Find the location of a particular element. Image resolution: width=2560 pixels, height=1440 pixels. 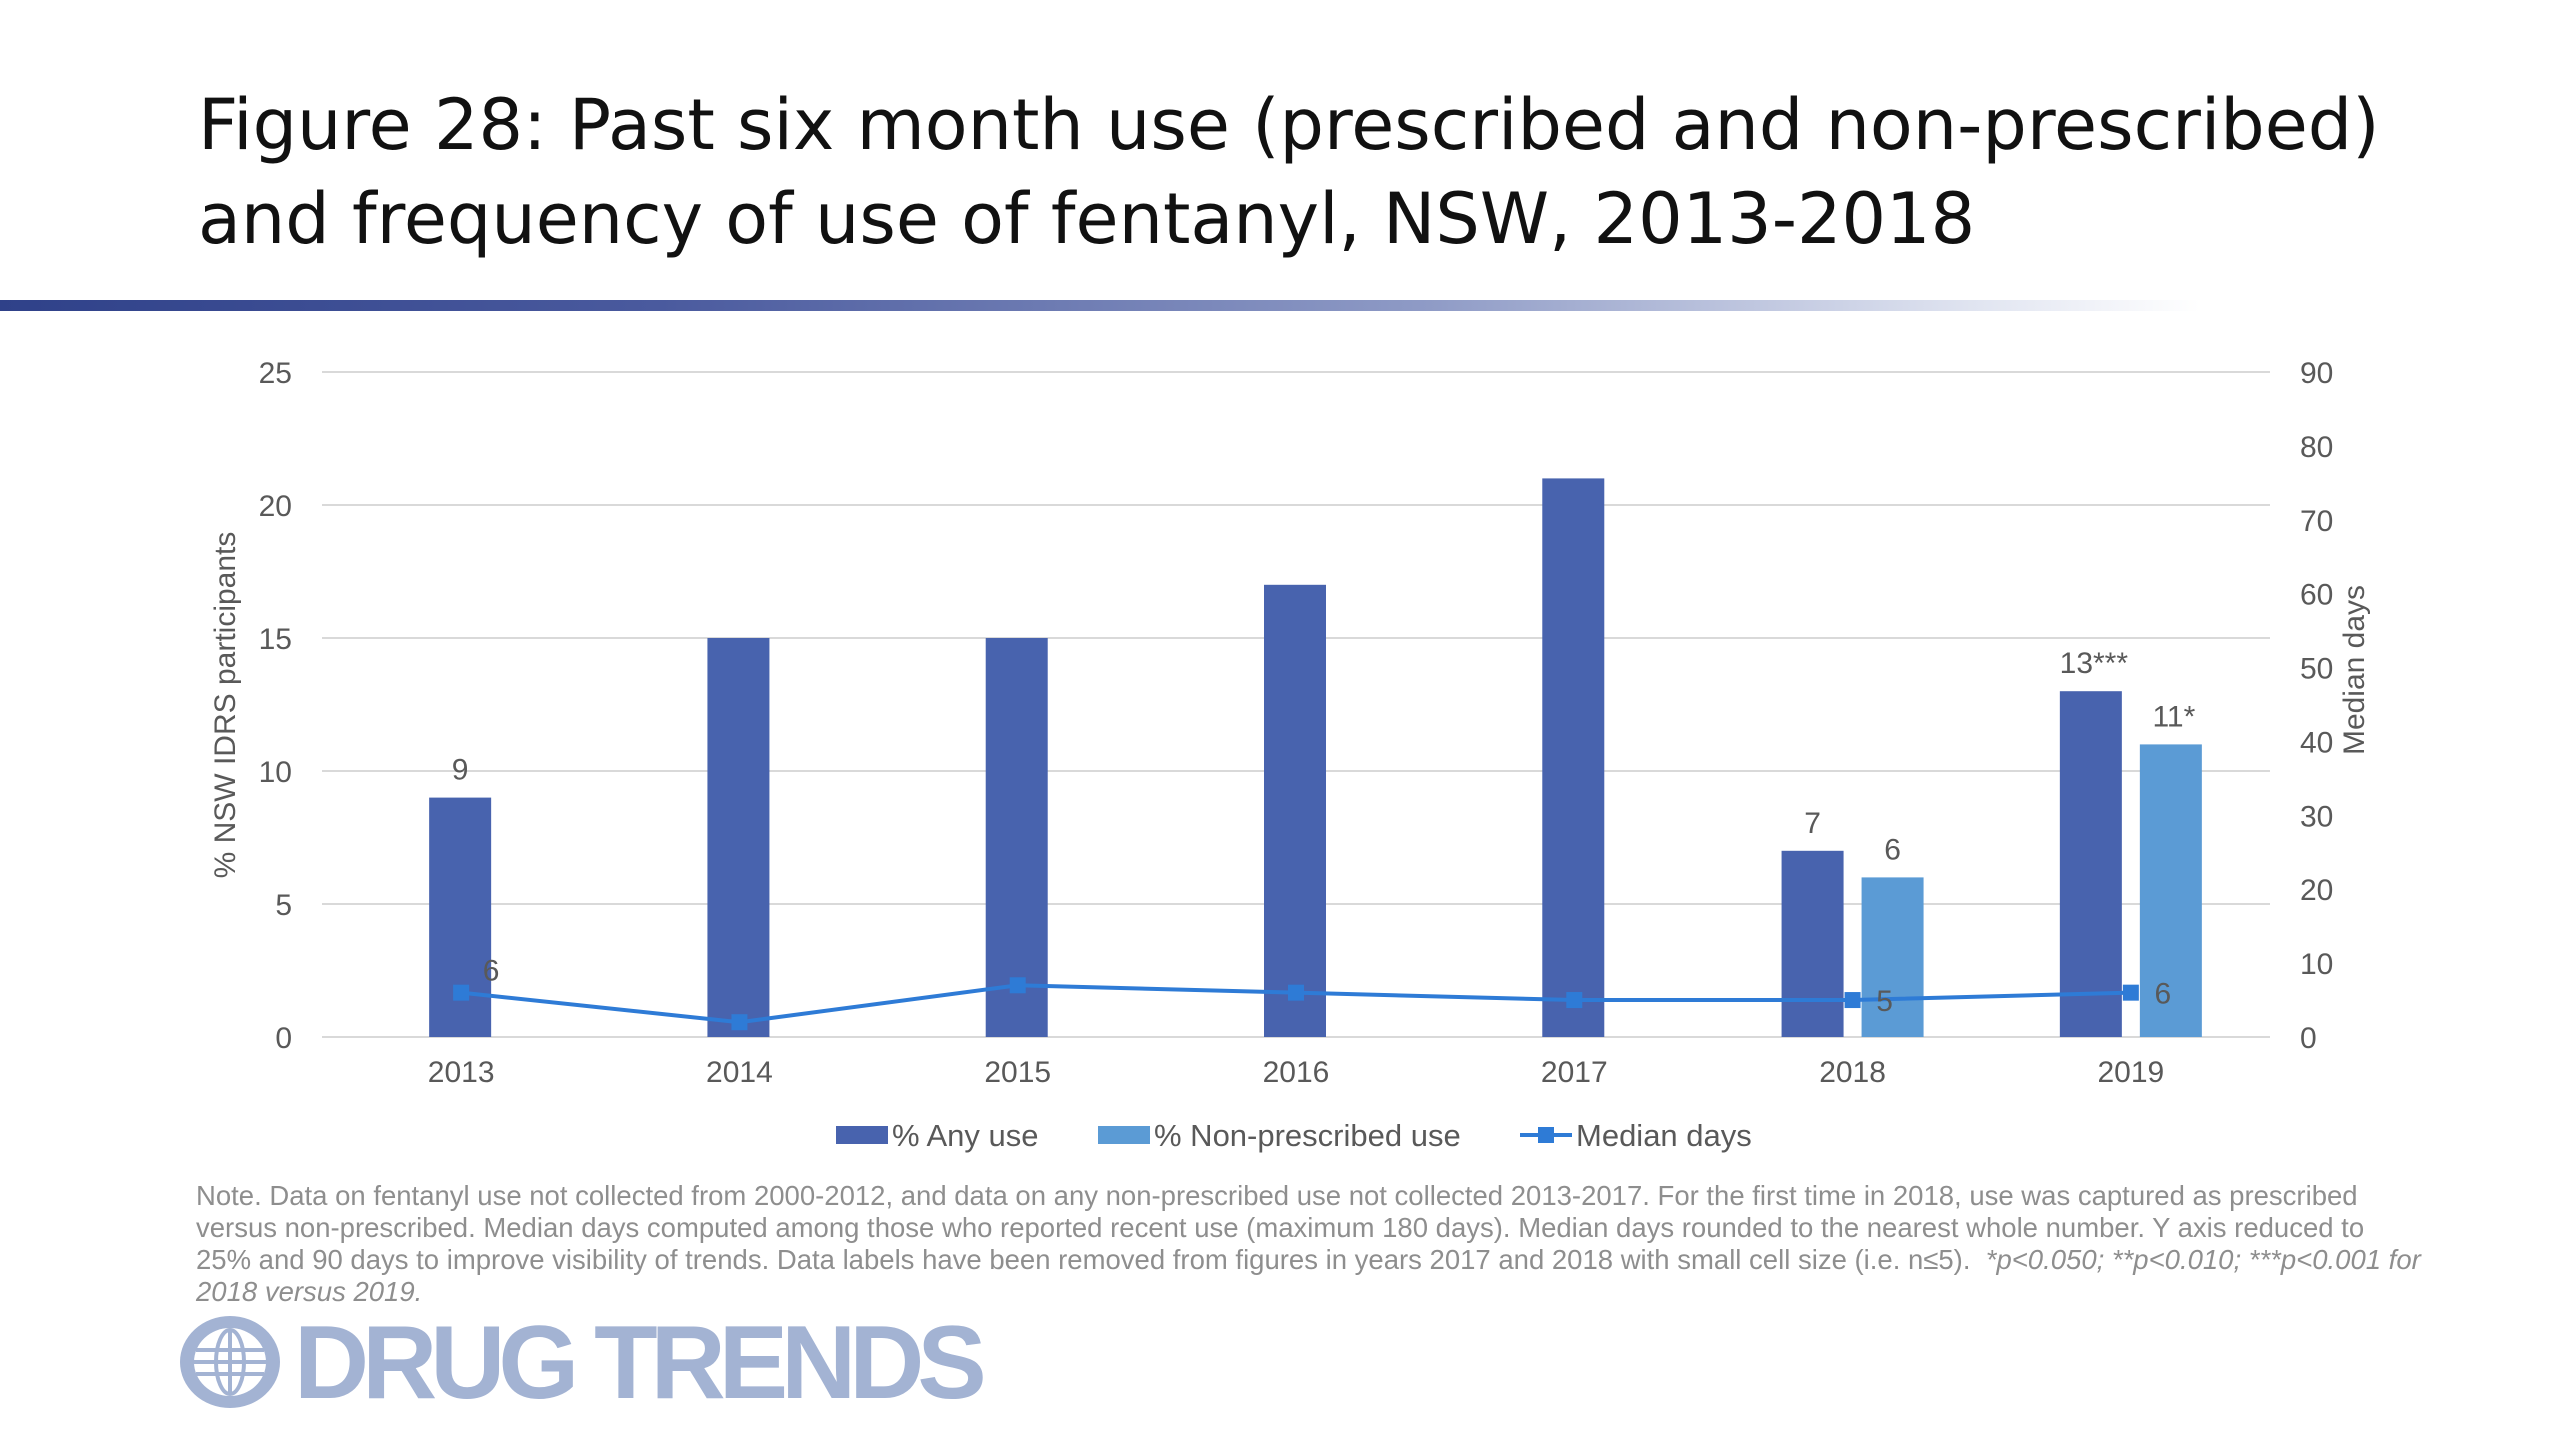

y-tick-label: 10 is located at coordinates (275, 772).